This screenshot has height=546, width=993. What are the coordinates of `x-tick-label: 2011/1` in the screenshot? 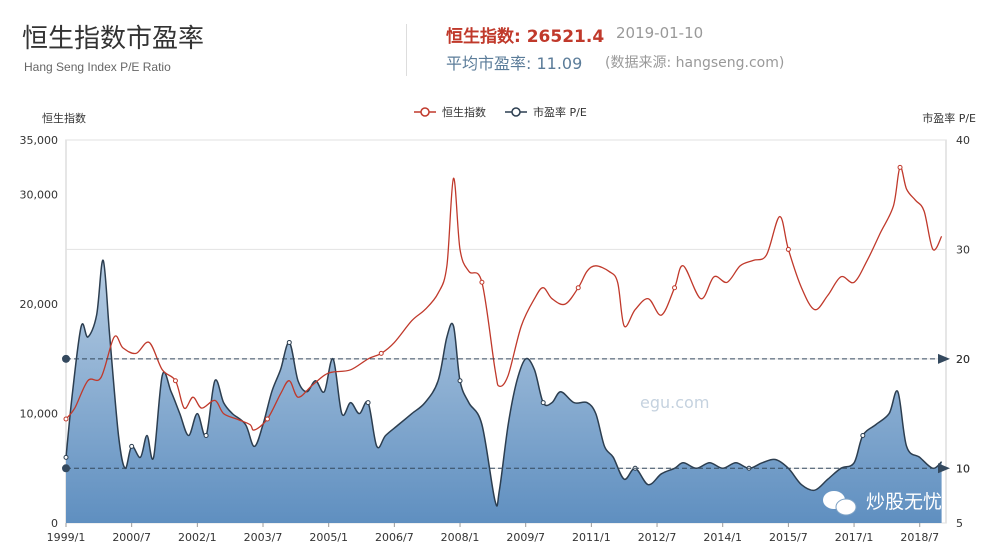 It's located at (591, 537).